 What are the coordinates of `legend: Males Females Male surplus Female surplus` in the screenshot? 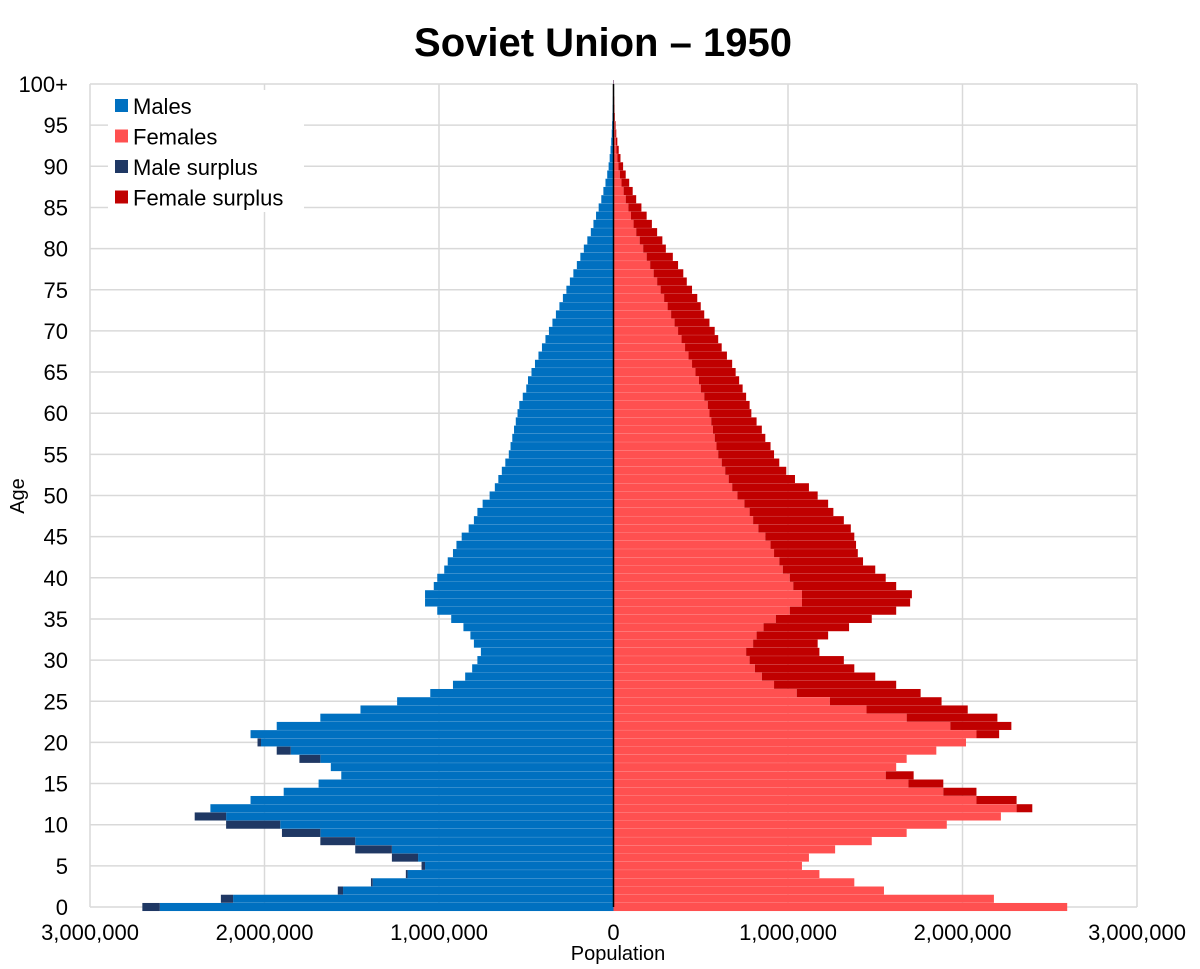 It's located at (206, 151).